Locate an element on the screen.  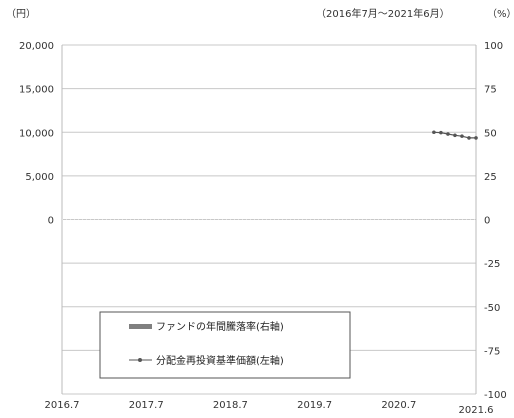
left-axis-unit: （円） is located at coordinates (21, 14).